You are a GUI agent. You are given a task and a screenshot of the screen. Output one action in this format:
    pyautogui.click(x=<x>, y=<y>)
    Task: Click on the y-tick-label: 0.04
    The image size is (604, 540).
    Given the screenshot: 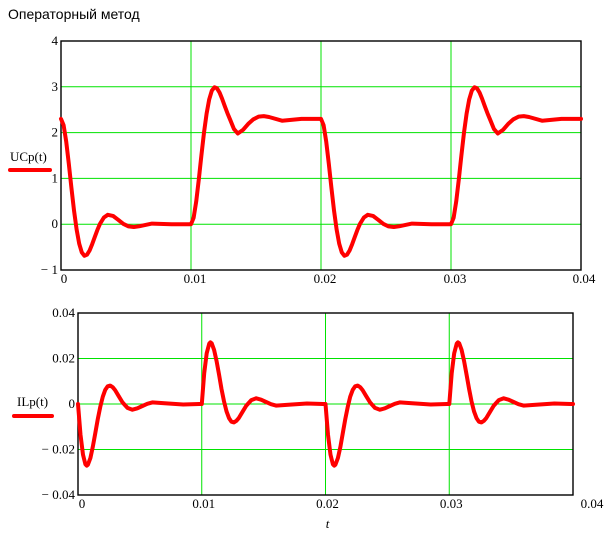 What is the action you would take?
    pyautogui.click(x=63, y=312)
    